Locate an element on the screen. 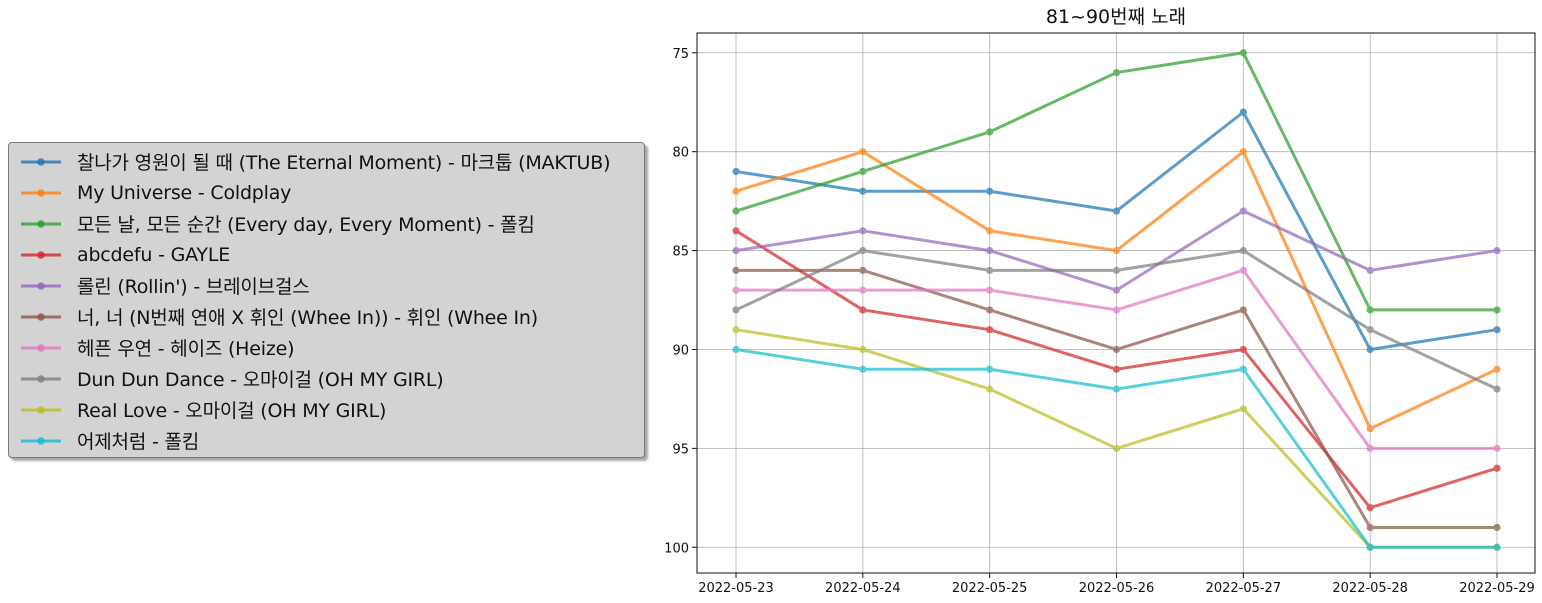  y-tick-label: 80 is located at coordinates (680, 153).